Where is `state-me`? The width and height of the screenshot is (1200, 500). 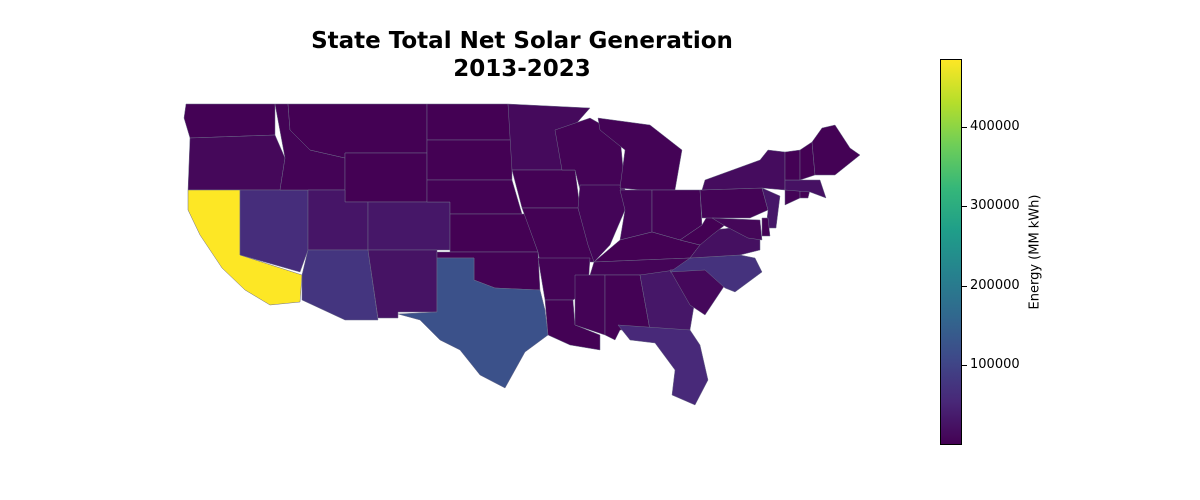 state-me is located at coordinates (836, 150).